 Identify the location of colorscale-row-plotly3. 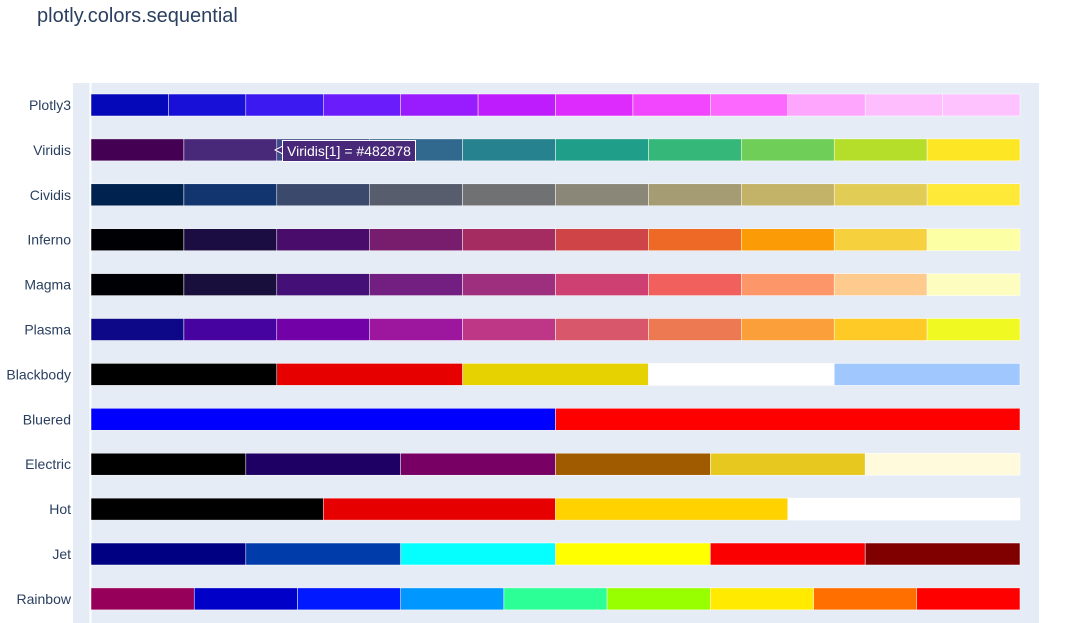
(555, 105).